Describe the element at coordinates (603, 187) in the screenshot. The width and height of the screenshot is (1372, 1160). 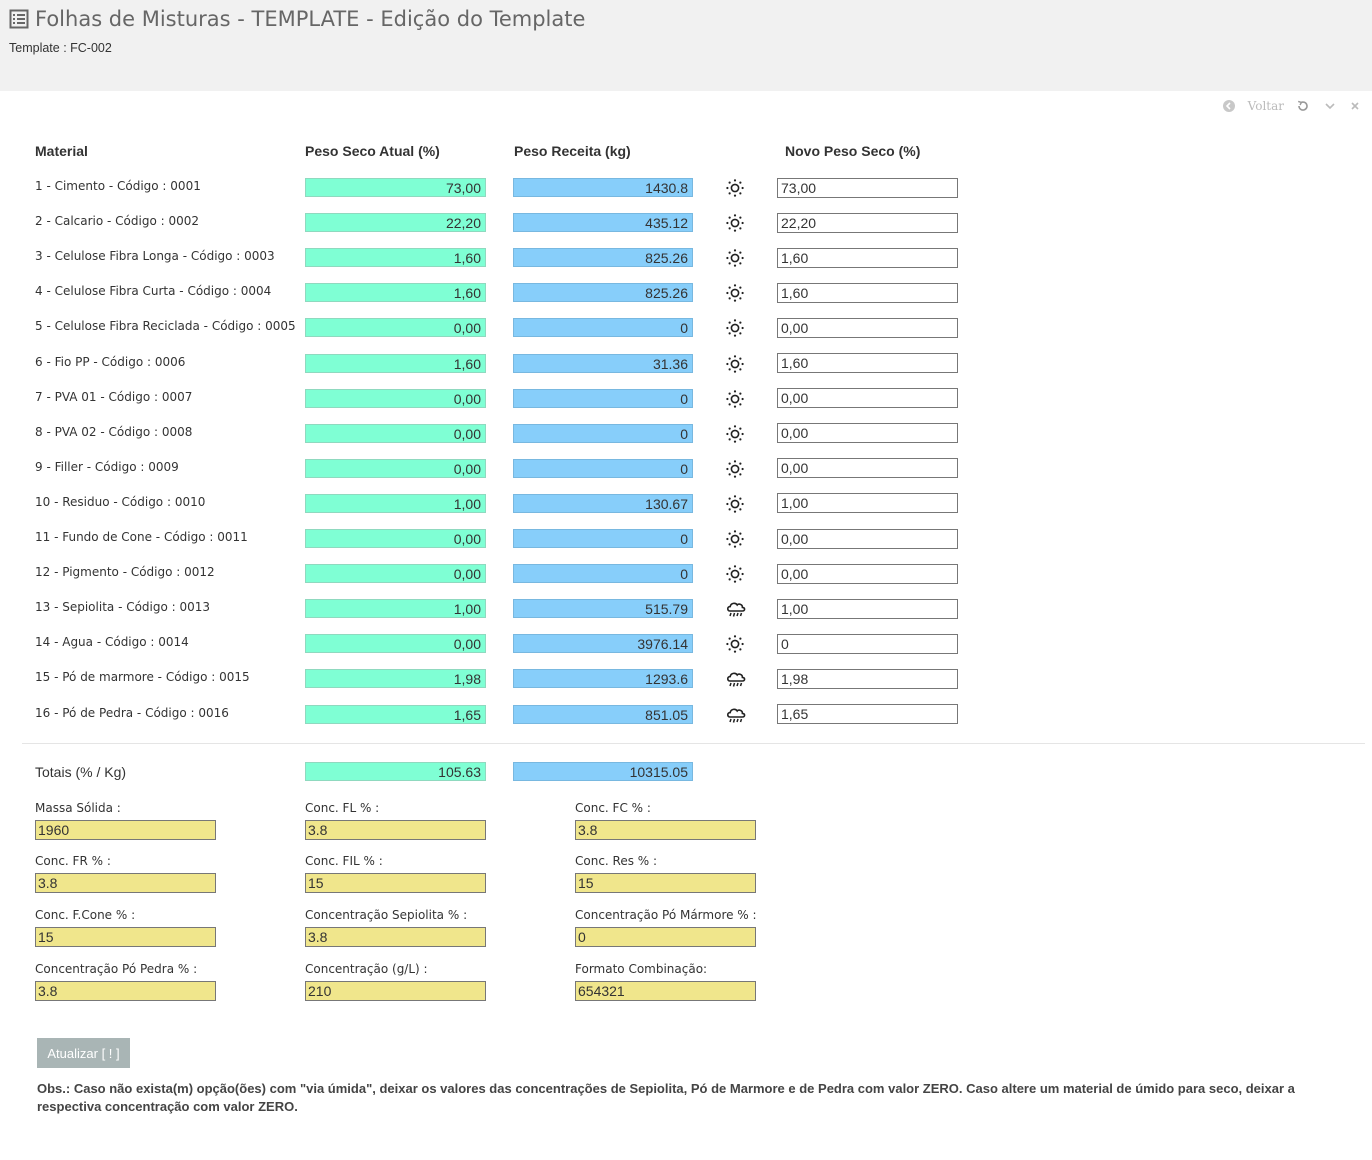
I see `peso-receita-value: 1430.8` at that location.